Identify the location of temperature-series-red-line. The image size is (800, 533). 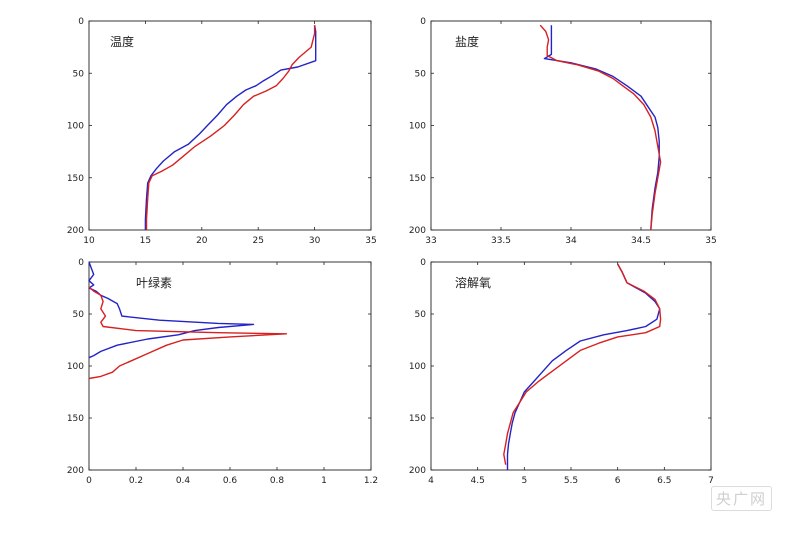
(230, 127).